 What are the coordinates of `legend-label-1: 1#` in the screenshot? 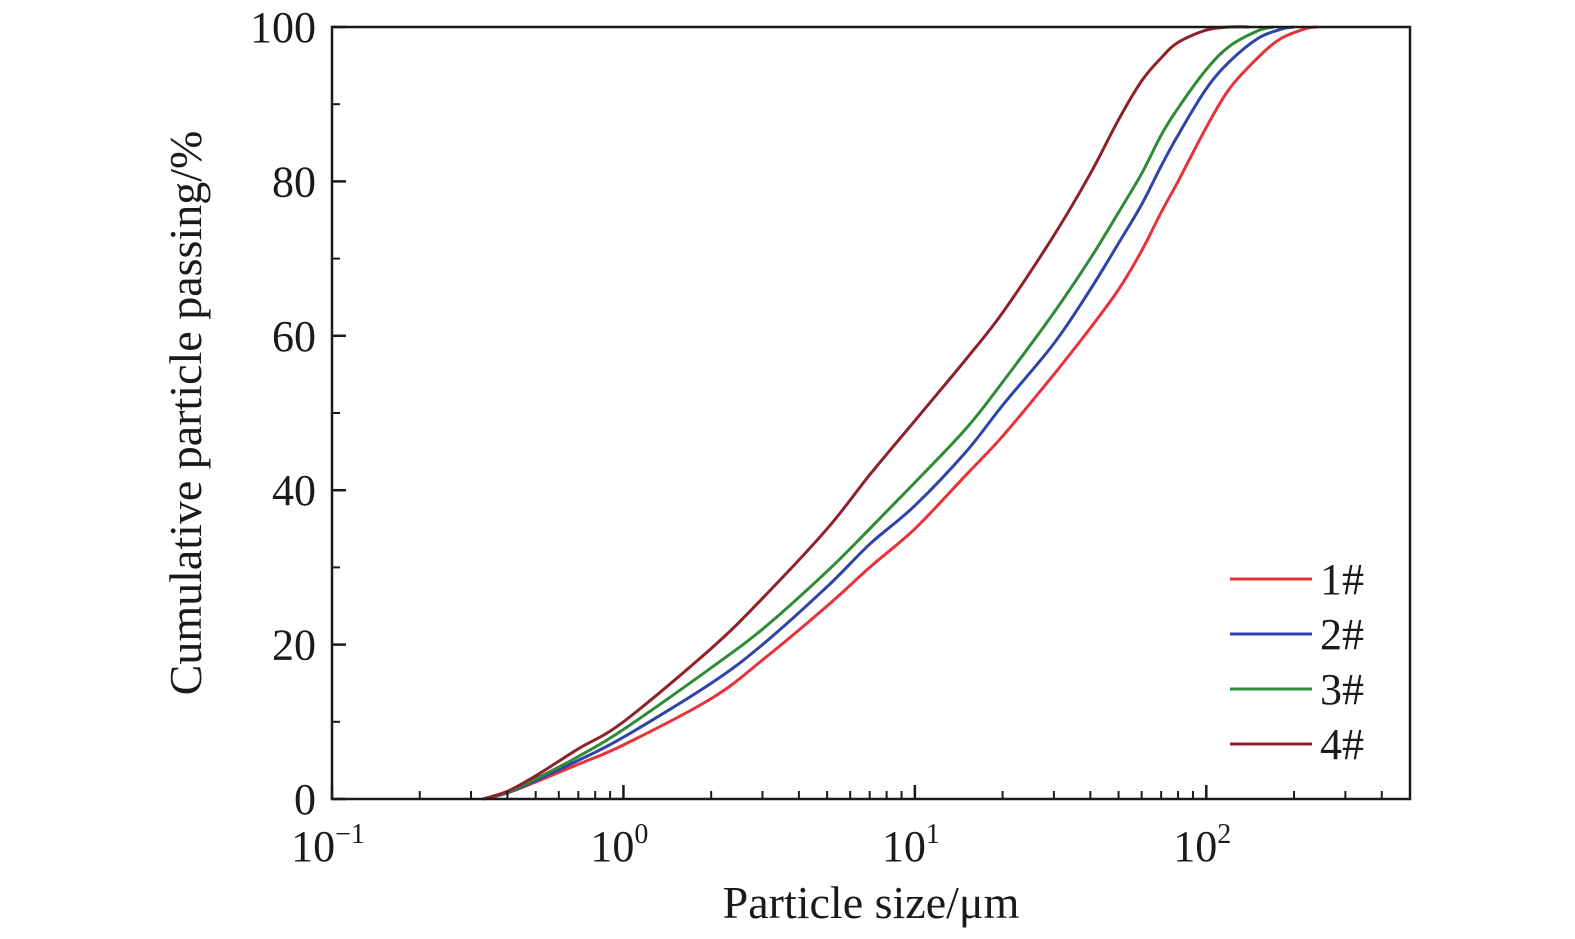 It's located at (1342, 579).